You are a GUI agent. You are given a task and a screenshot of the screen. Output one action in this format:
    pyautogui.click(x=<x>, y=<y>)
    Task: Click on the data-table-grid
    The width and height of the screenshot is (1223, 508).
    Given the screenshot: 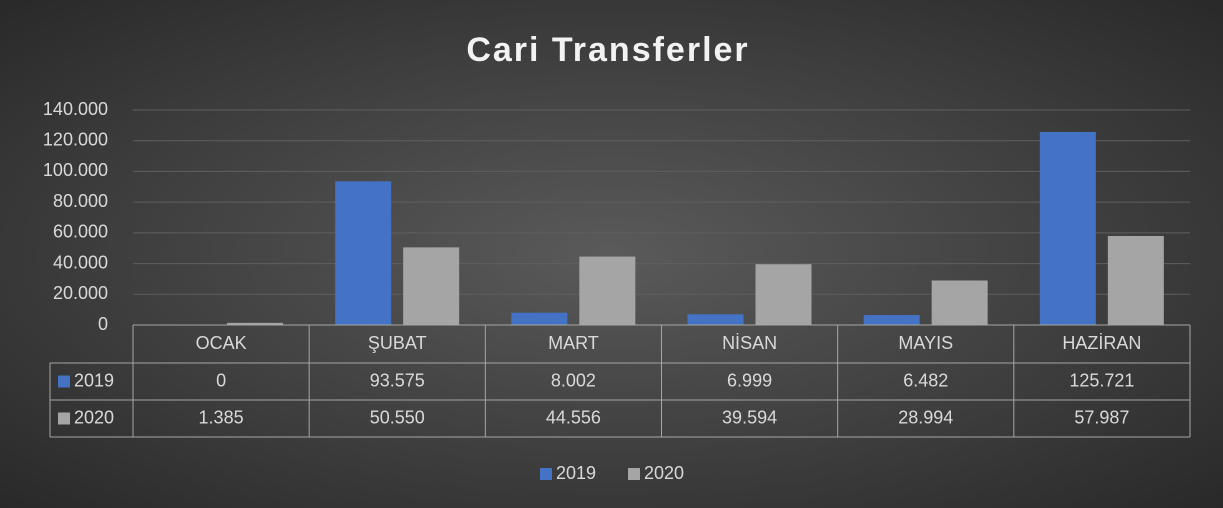 What is the action you would take?
    pyautogui.click(x=619, y=400)
    